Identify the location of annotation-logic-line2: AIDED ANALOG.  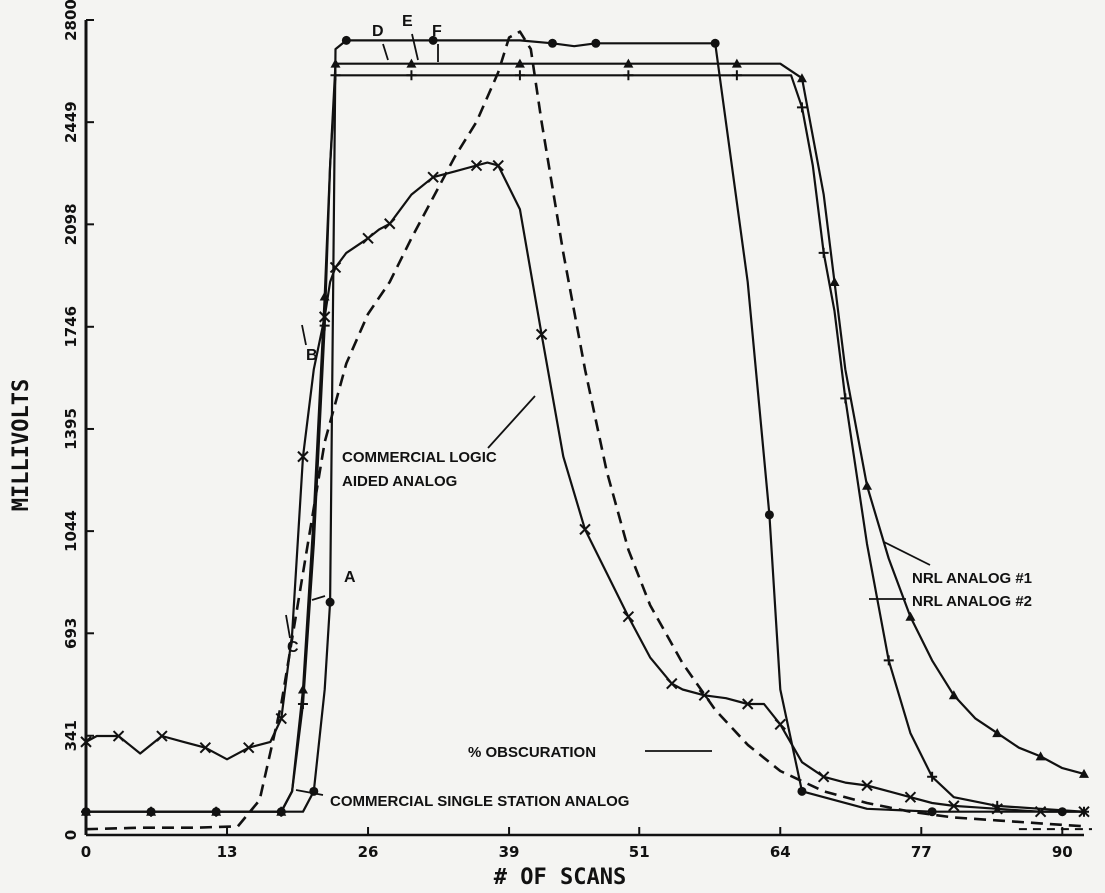
(399, 481).